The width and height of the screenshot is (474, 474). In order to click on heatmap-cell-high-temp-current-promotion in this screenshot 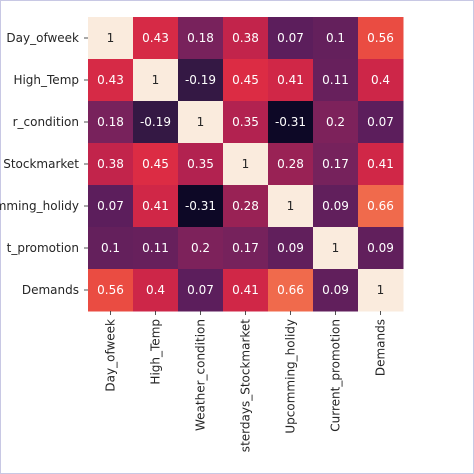, I will do `click(336, 80)`.